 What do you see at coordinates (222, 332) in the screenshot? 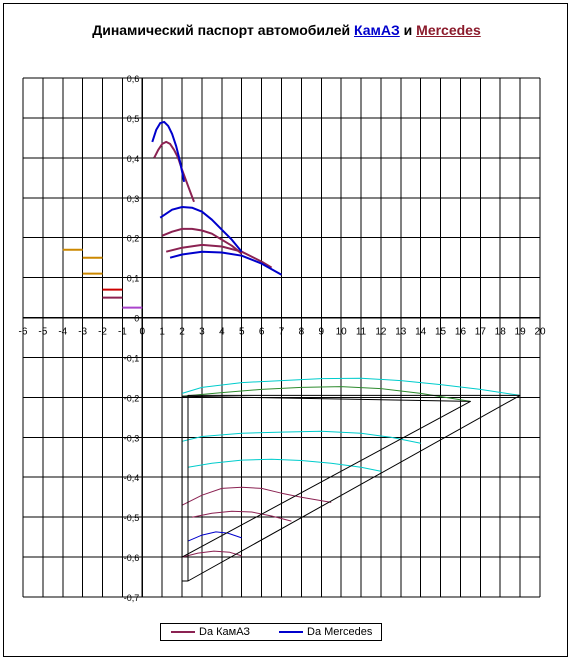
I see `x-tick-label: 4` at bounding box center [222, 332].